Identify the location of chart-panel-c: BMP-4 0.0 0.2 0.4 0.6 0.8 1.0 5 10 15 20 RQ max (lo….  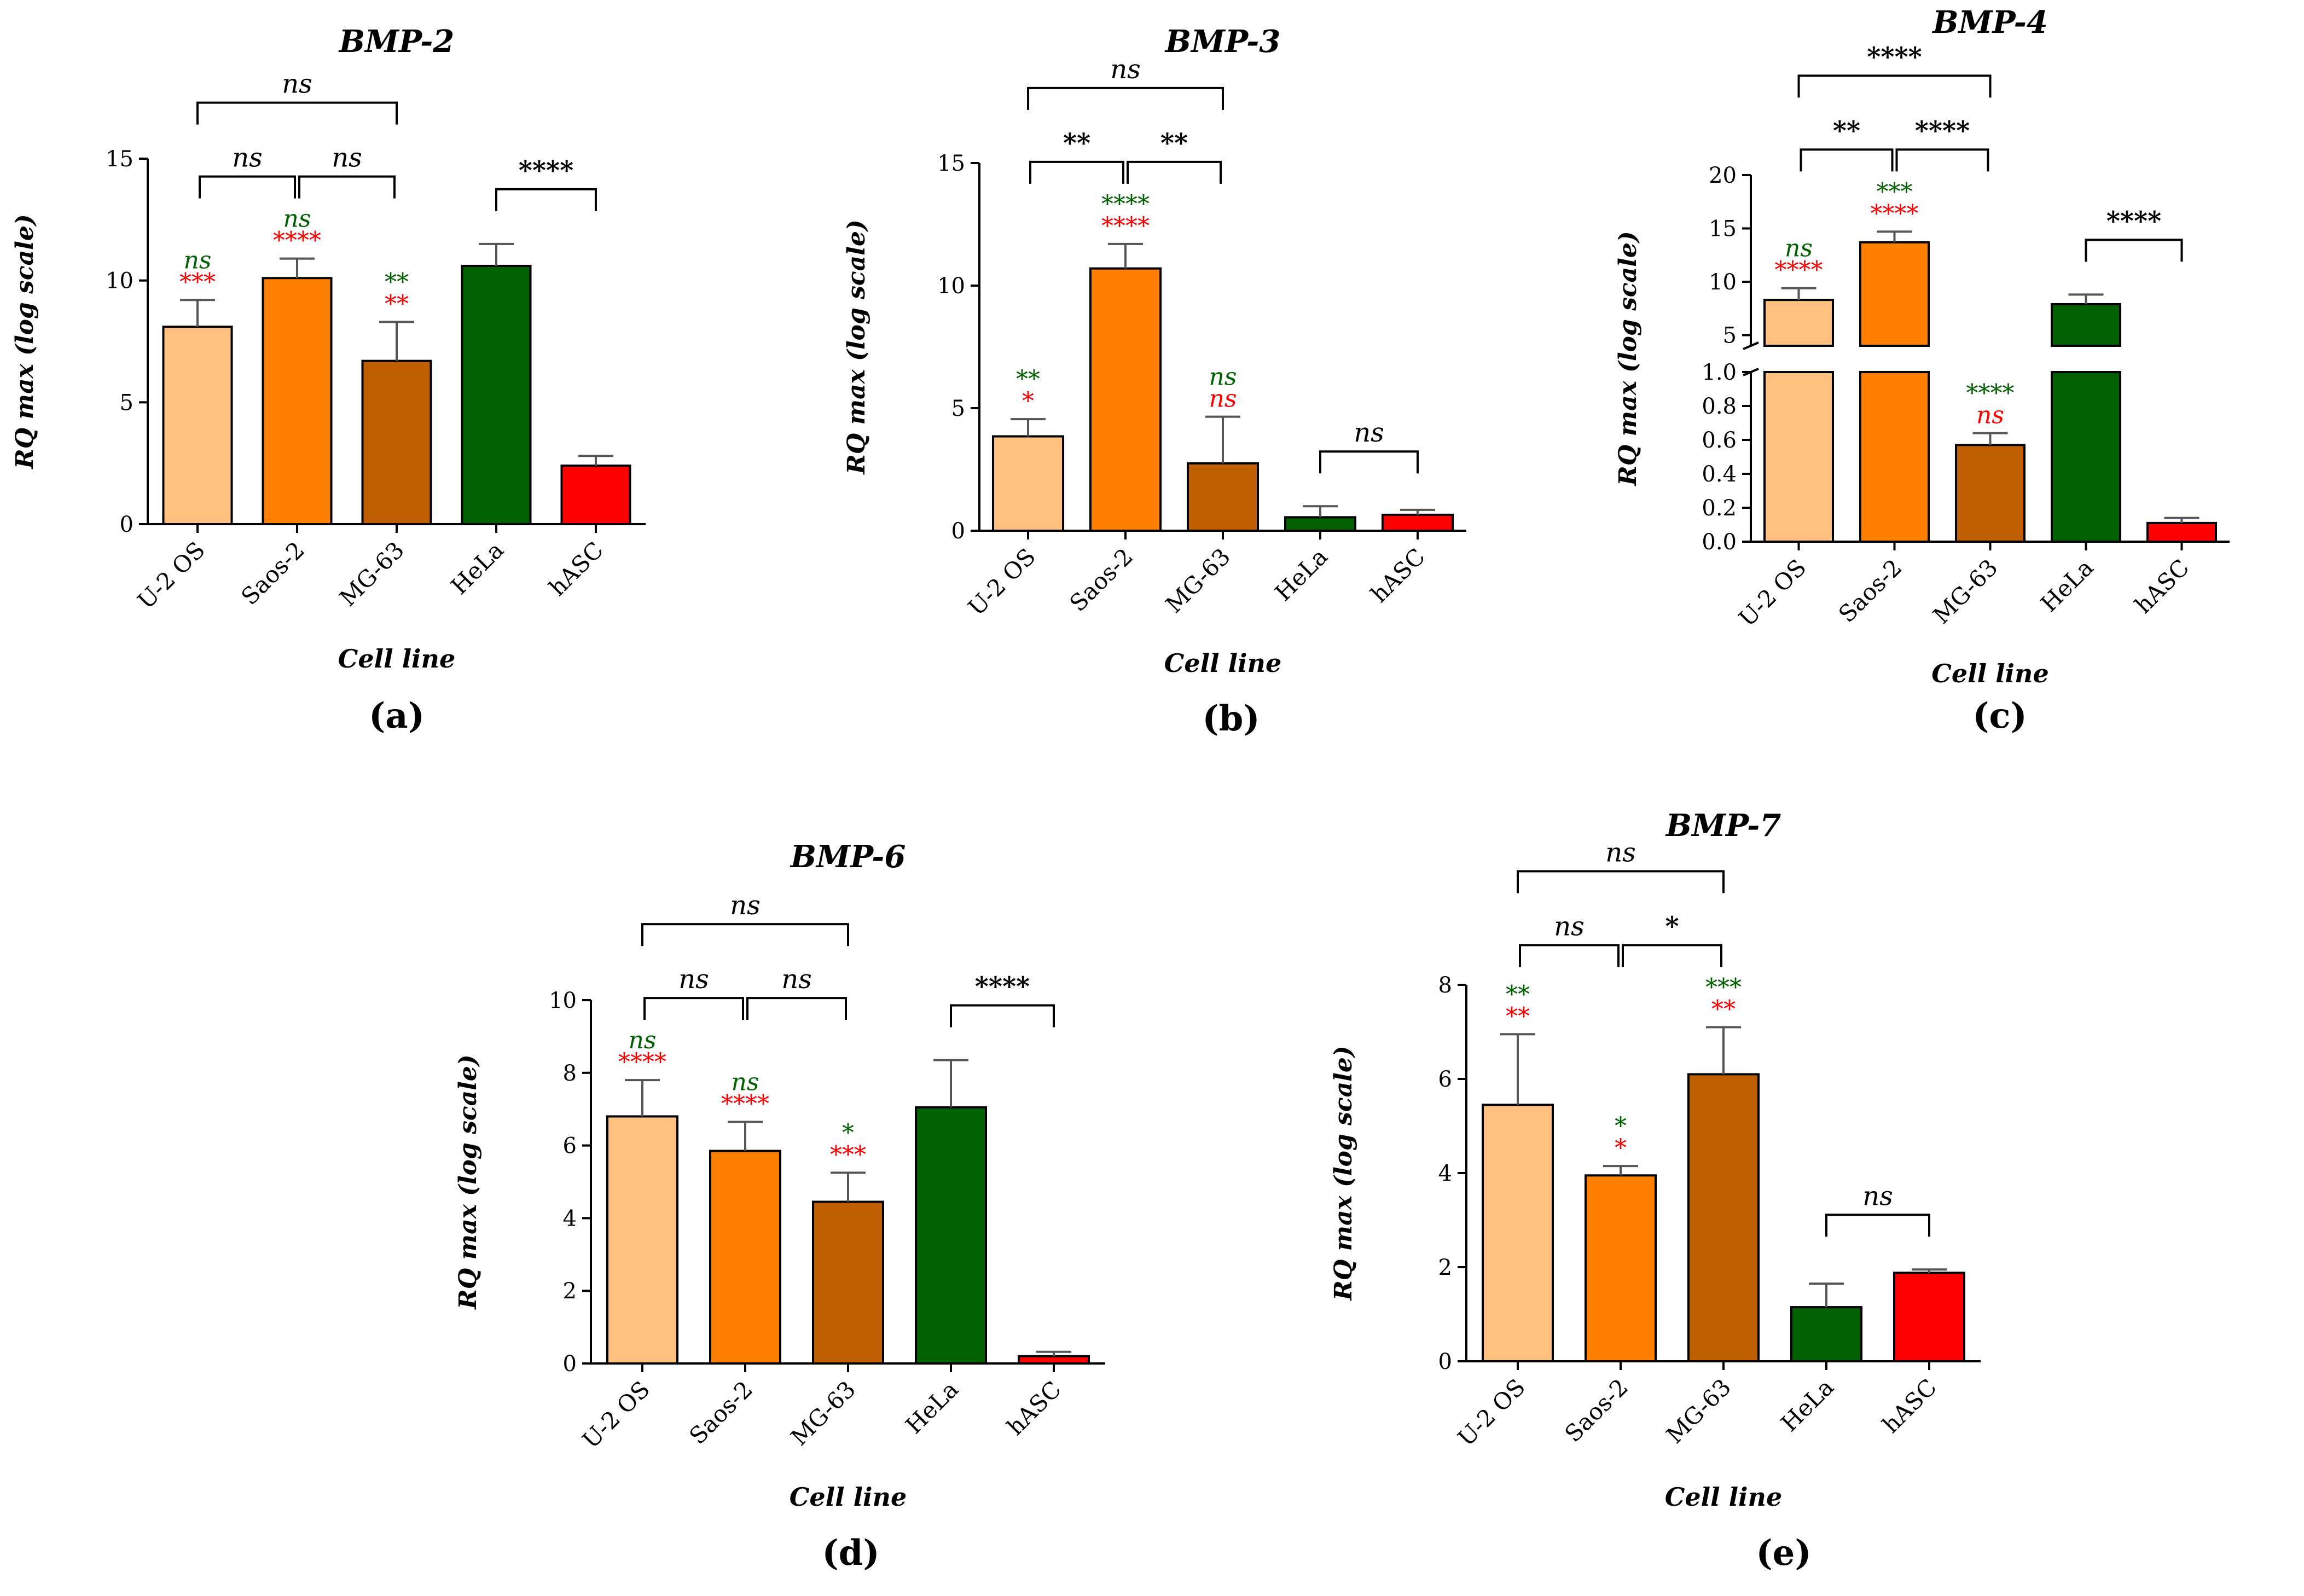
(1922, 370).